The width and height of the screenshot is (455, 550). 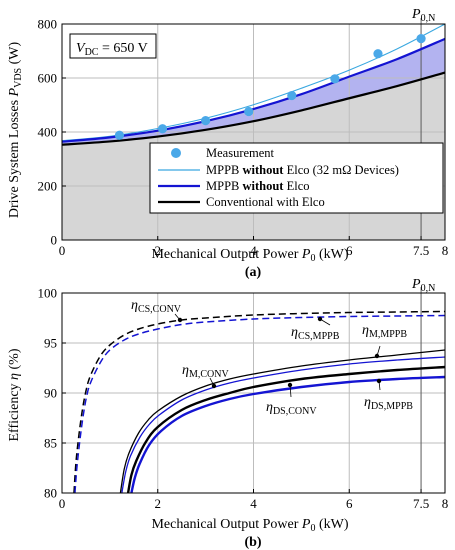 I want to click on svg-text: VDC = 650 V, so click(x=112, y=49).